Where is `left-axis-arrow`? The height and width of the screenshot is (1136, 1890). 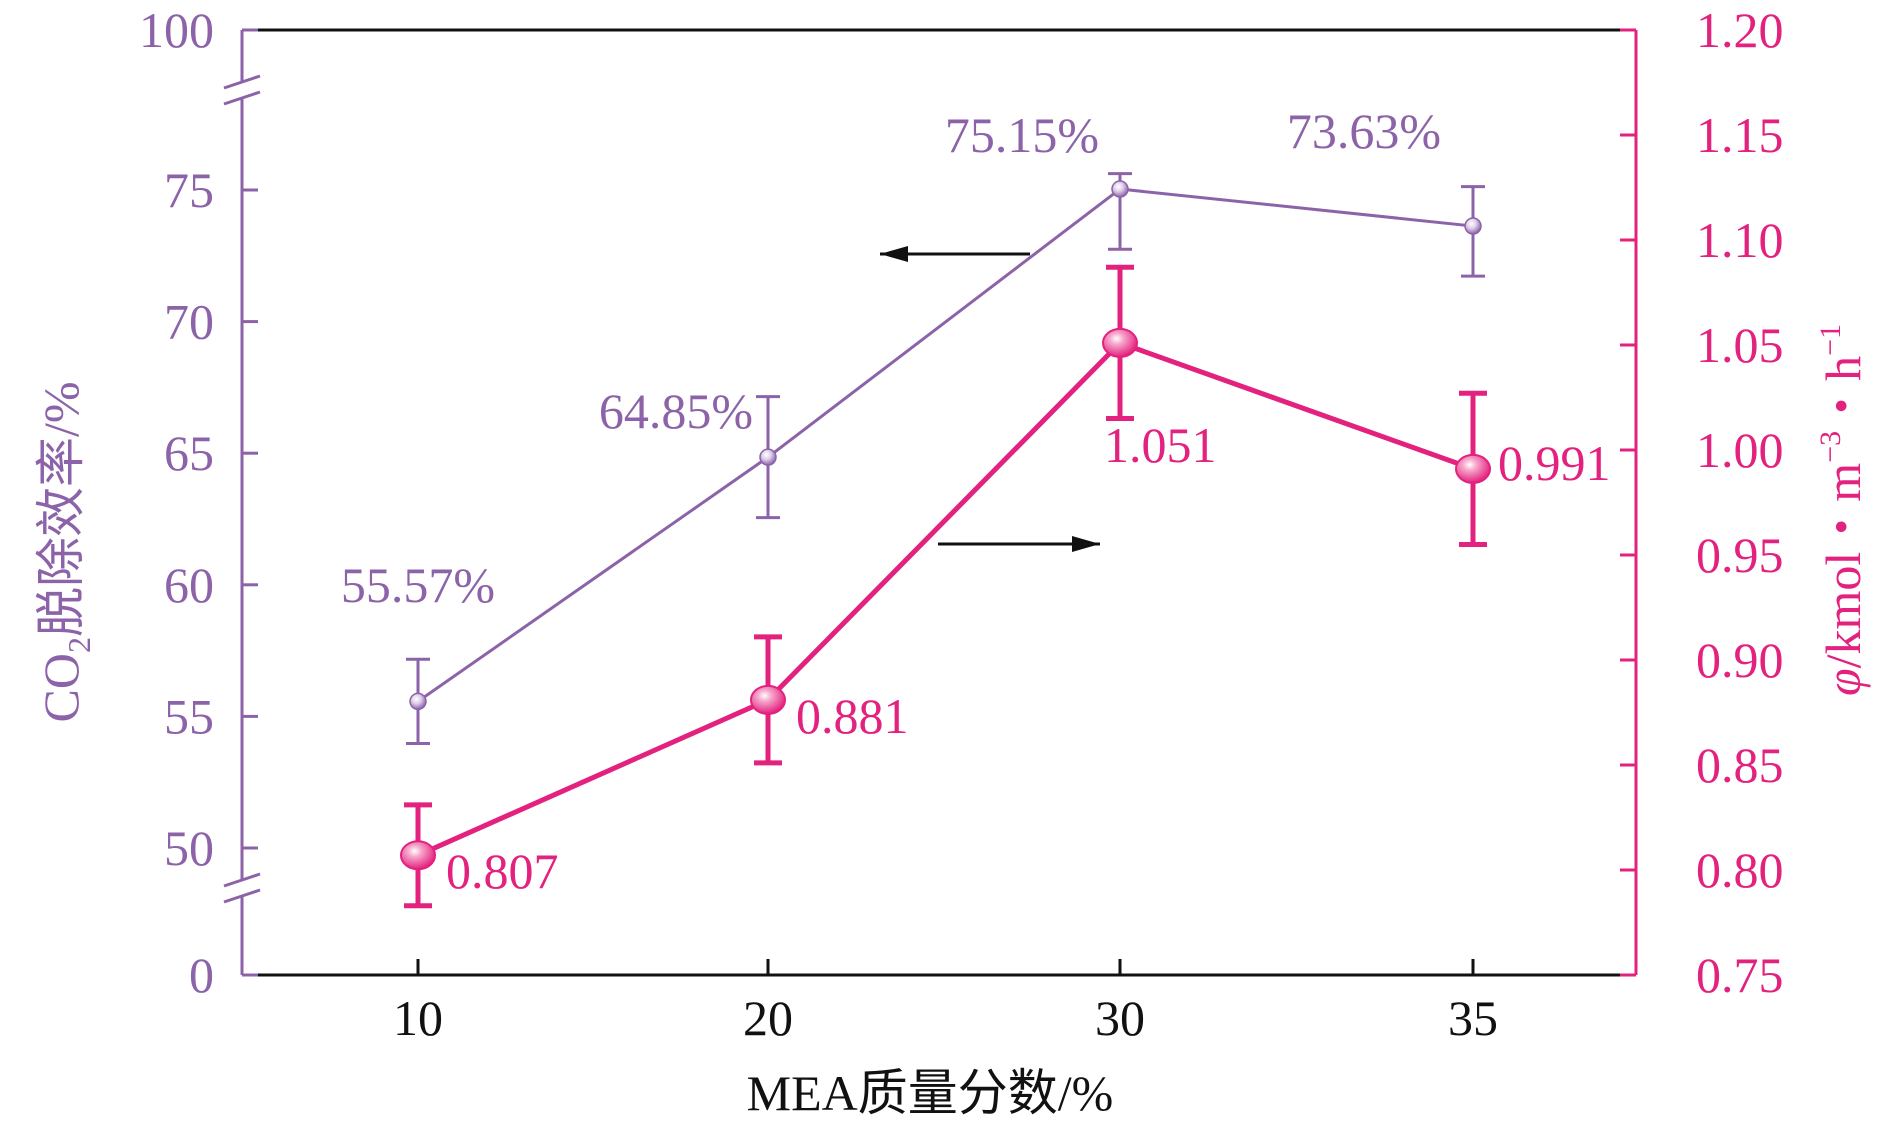 left-axis-arrow is located at coordinates (955, 254).